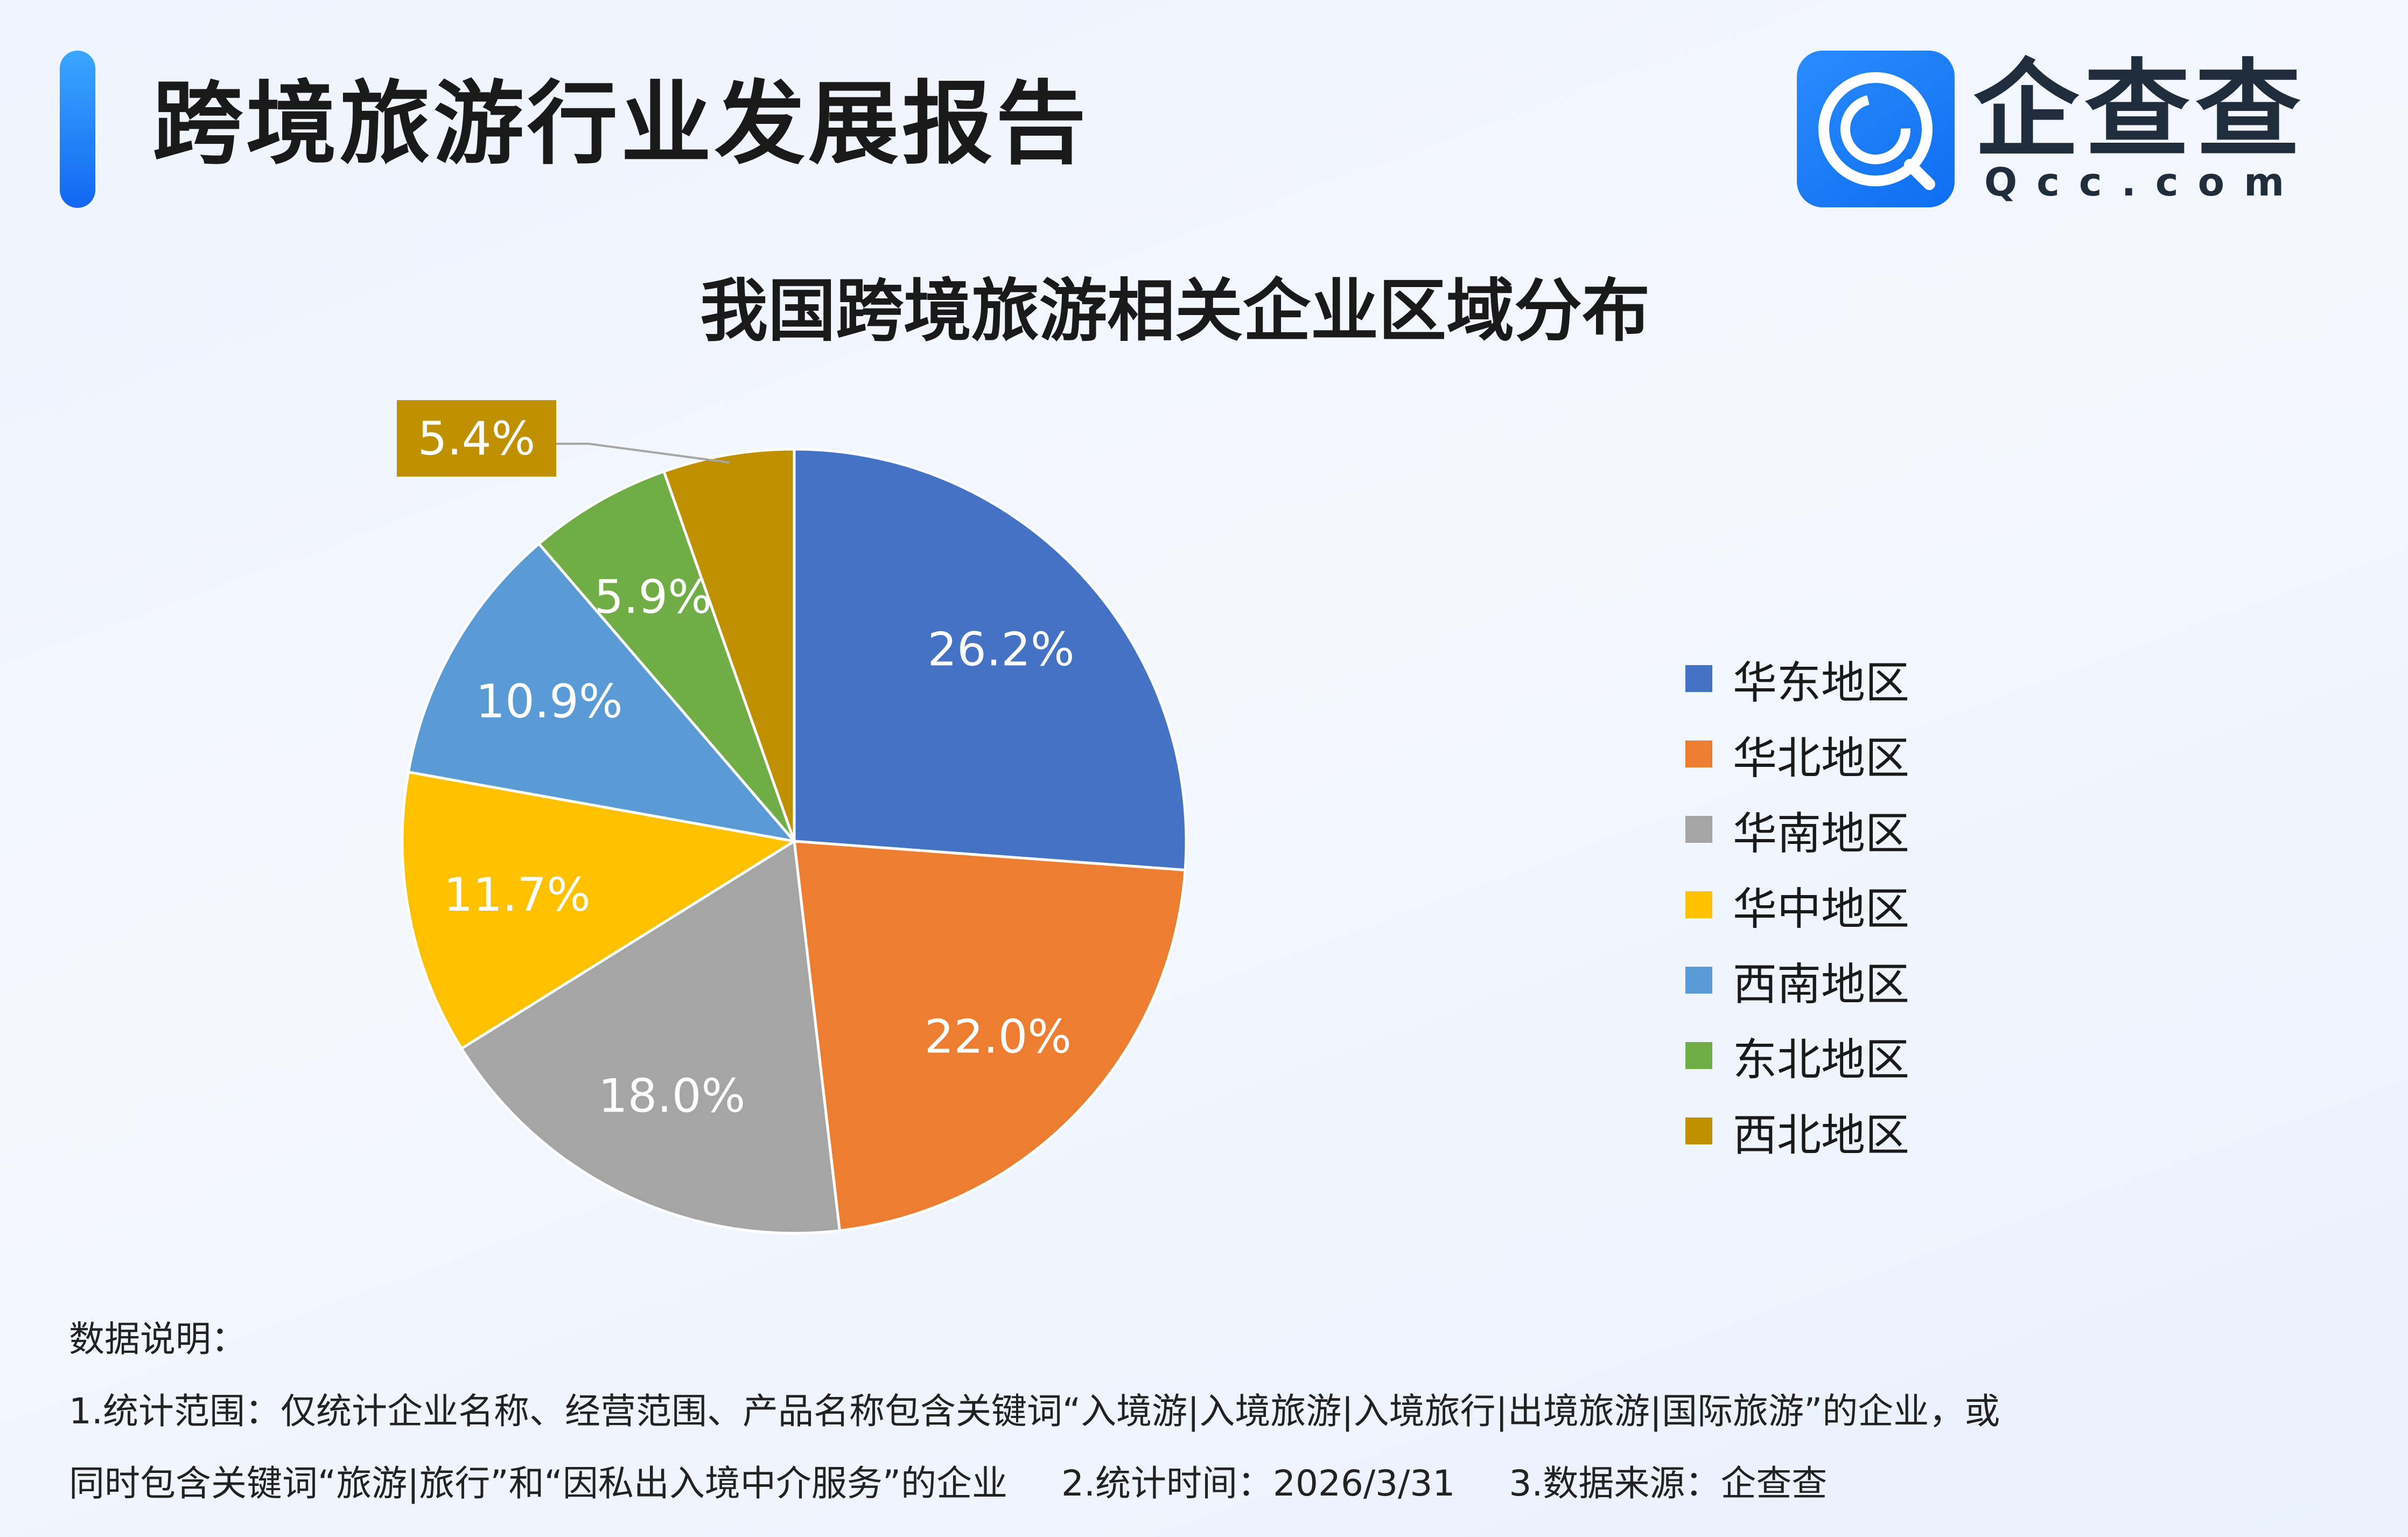 Image resolution: width=2408 pixels, height=1537 pixels. I want to click on slice-data-label: 5.4%, so click(477, 439).